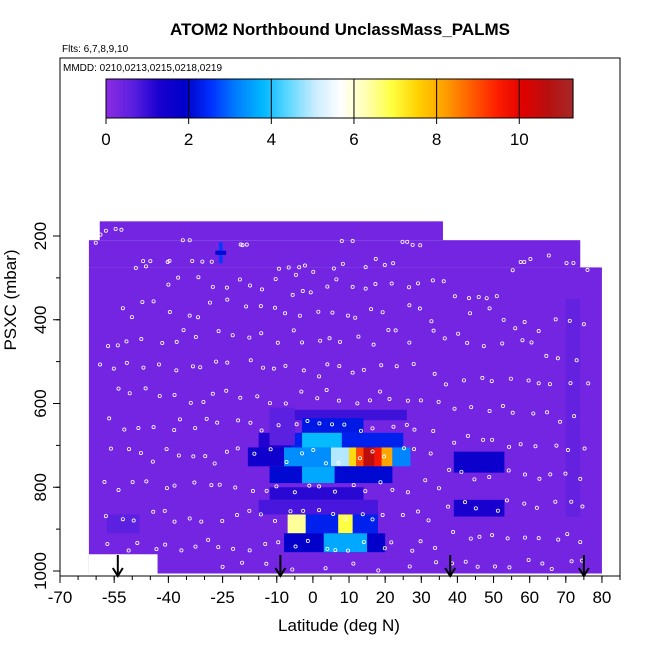 Image resolution: width=650 pixels, height=655 pixels. I want to click on x-tick-label: 30, so click(421, 597).